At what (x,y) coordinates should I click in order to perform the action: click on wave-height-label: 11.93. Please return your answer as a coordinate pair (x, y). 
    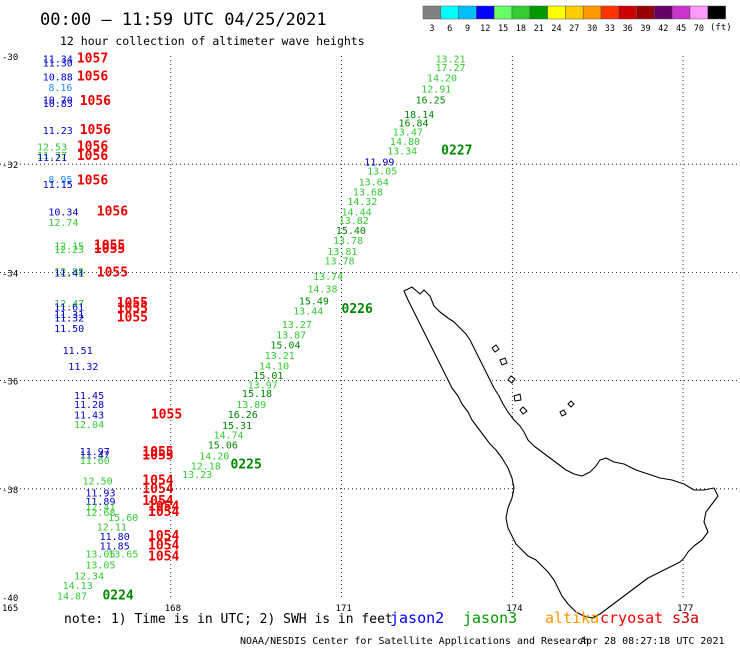
    Looking at the image, I should click on (100, 494).